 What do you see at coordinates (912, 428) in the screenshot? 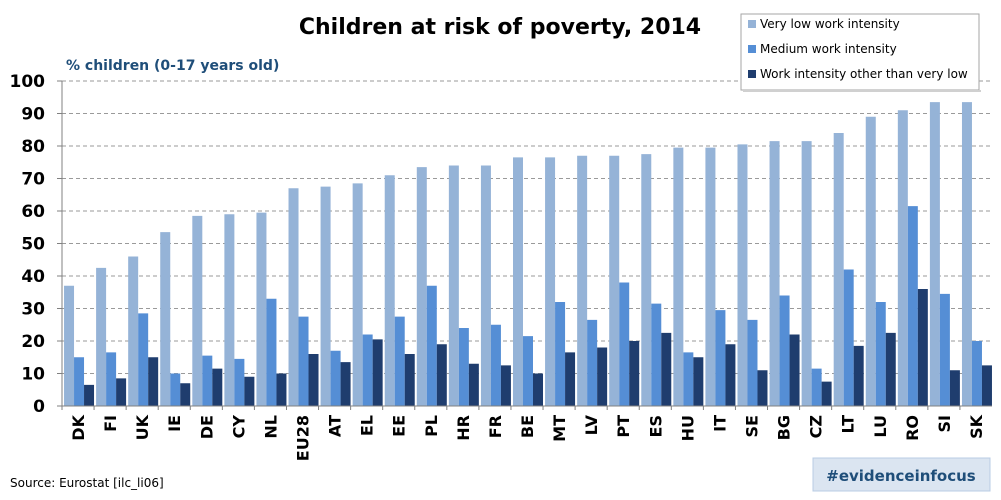
I see `x-tick-label: RO` at bounding box center [912, 428].